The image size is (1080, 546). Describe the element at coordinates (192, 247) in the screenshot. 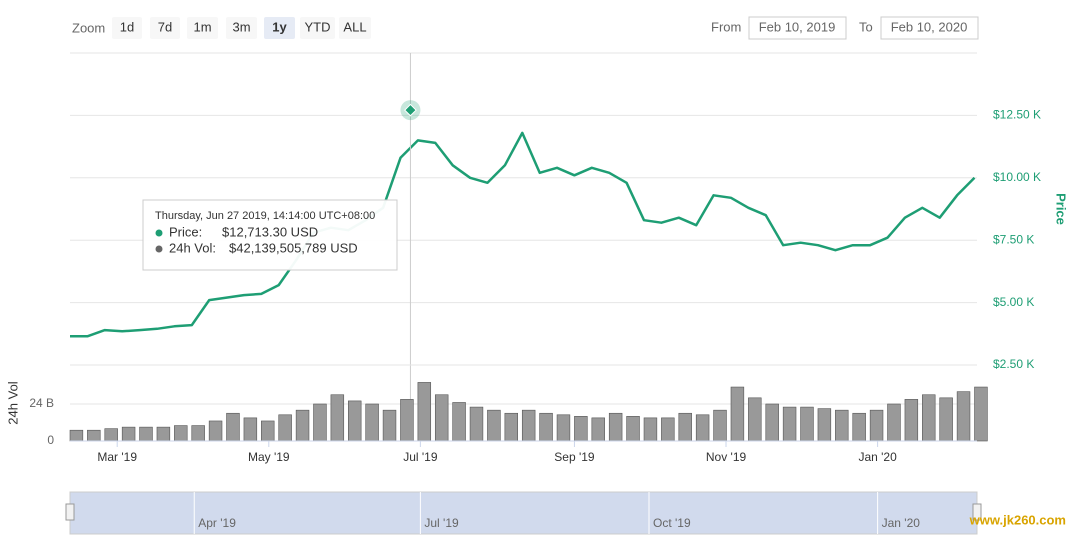

I see `tooltip-volume-name: 24h Vol:` at that location.